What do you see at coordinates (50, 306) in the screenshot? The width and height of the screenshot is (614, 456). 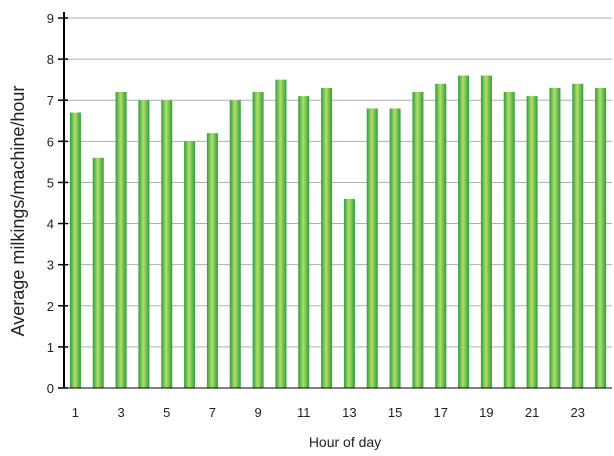 I see `y-tick-label: 2` at bounding box center [50, 306].